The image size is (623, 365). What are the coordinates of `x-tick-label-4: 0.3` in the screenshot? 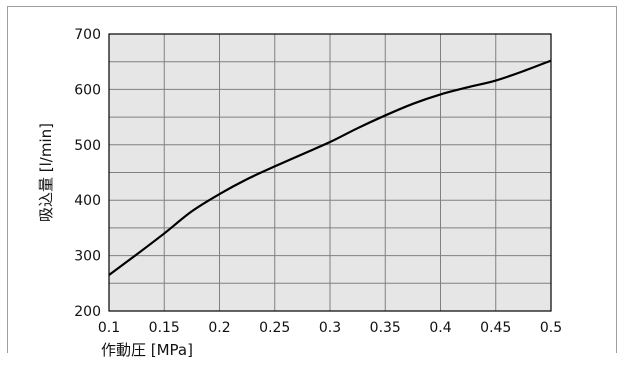 It's located at (330, 328).